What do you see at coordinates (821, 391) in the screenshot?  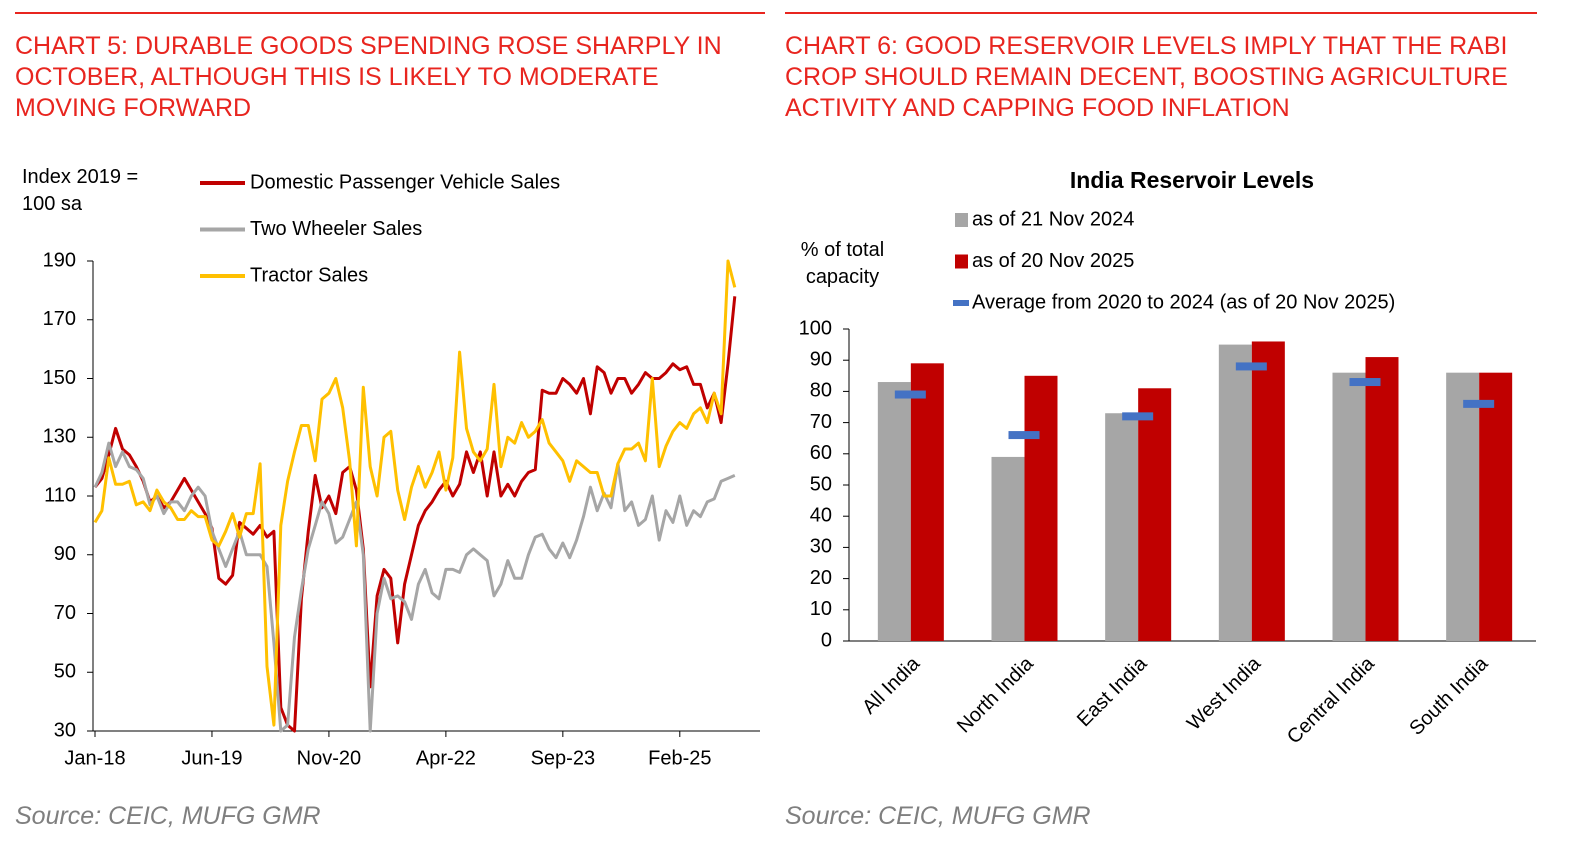 I see `y-tick-label: 80` at bounding box center [821, 391].